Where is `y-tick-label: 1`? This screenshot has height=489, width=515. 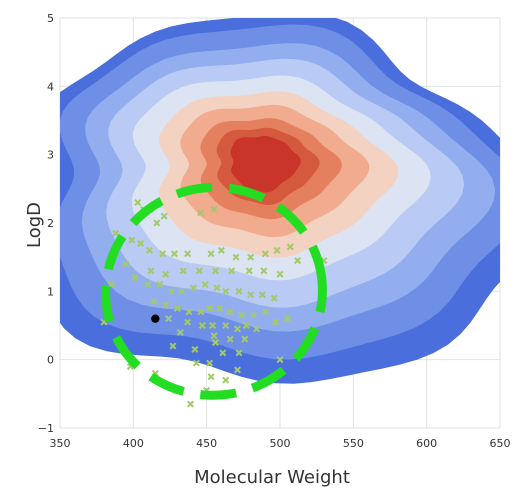 y-tick-label: 1 is located at coordinates (50, 291).